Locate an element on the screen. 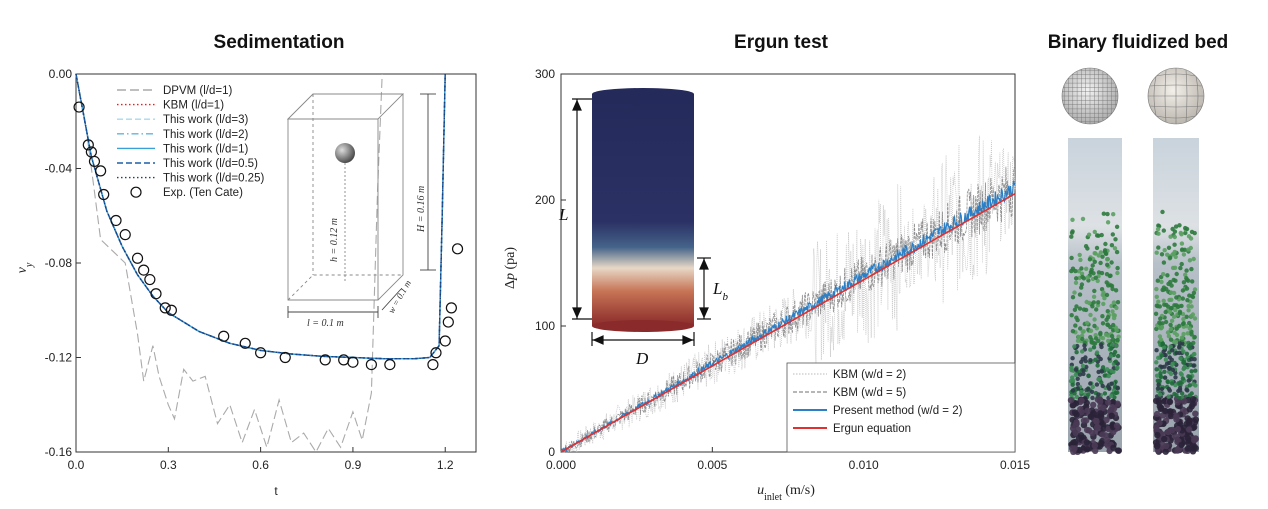  binary-bed-panel is located at coordinates (1133, 261).